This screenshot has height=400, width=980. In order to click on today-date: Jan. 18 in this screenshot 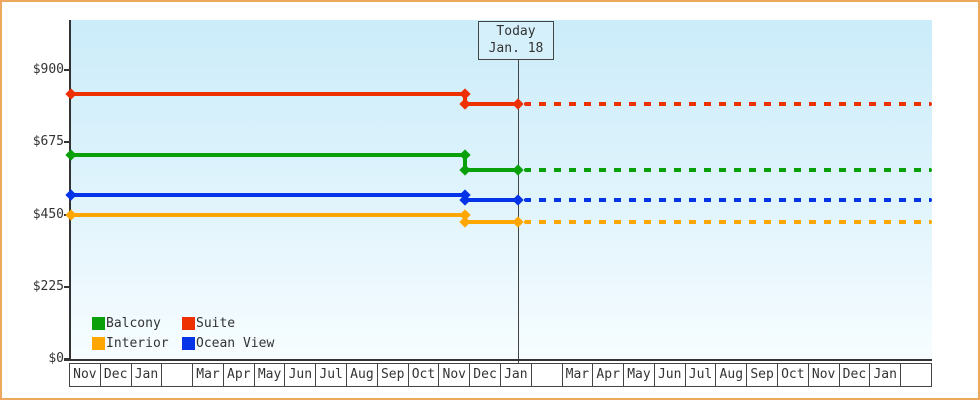, I will do `click(516, 48)`.